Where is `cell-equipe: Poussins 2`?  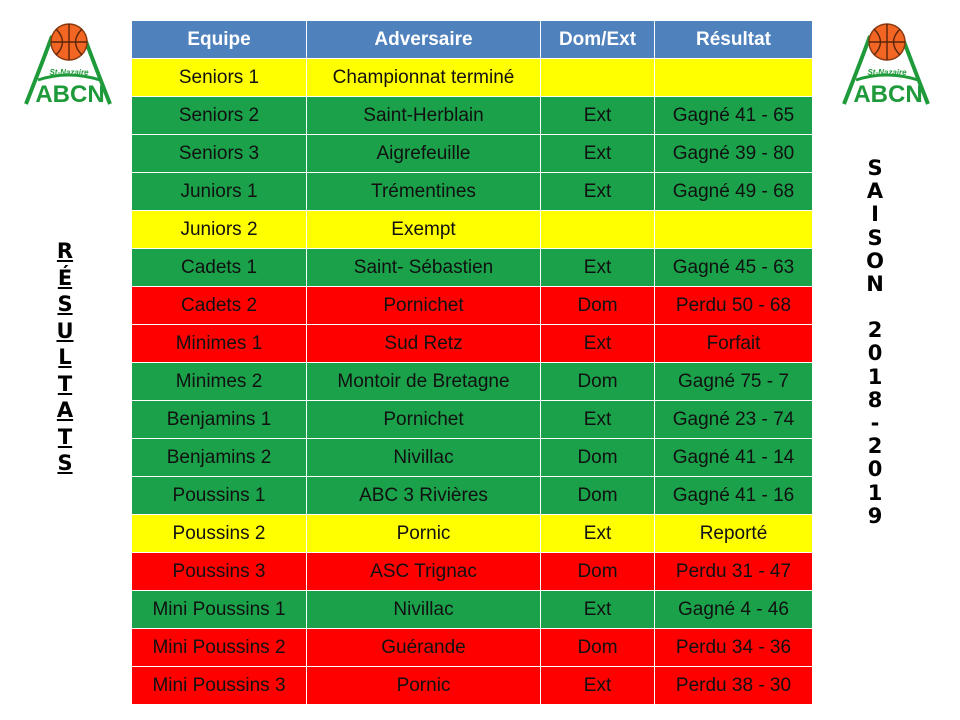
cell-equipe: Poussins 2 is located at coordinates (219, 533).